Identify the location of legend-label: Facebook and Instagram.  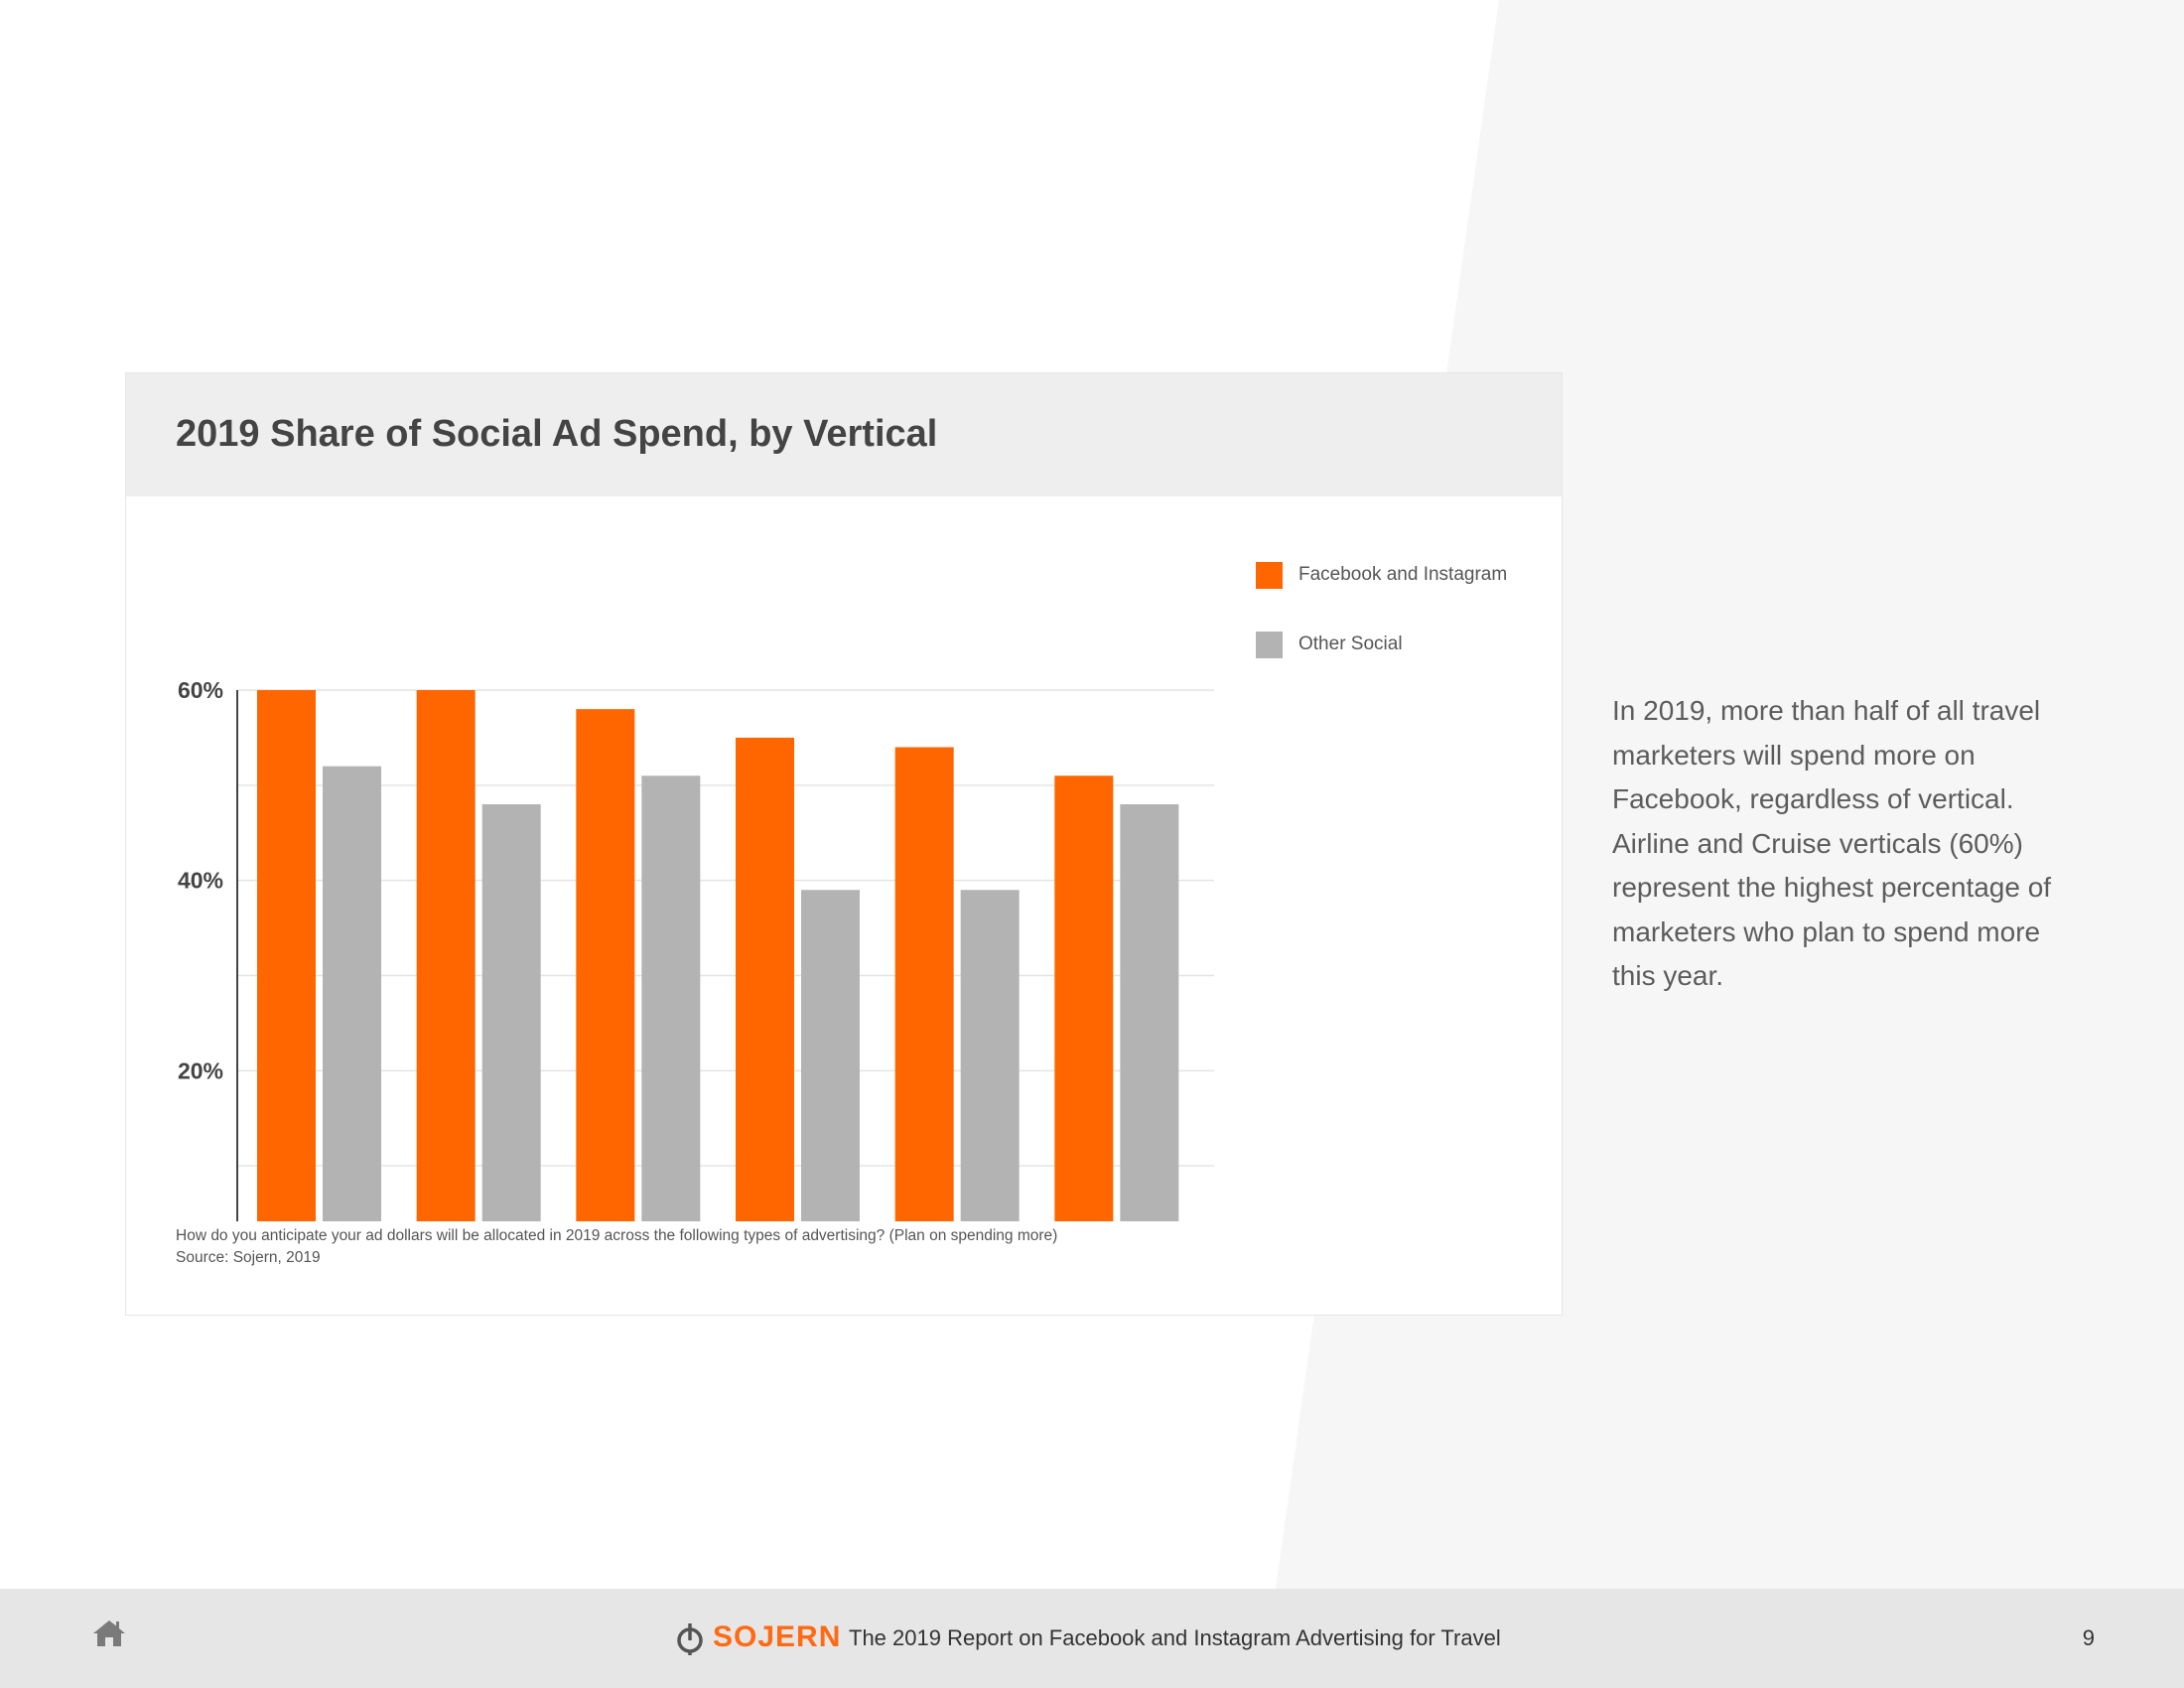
(1403, 574).